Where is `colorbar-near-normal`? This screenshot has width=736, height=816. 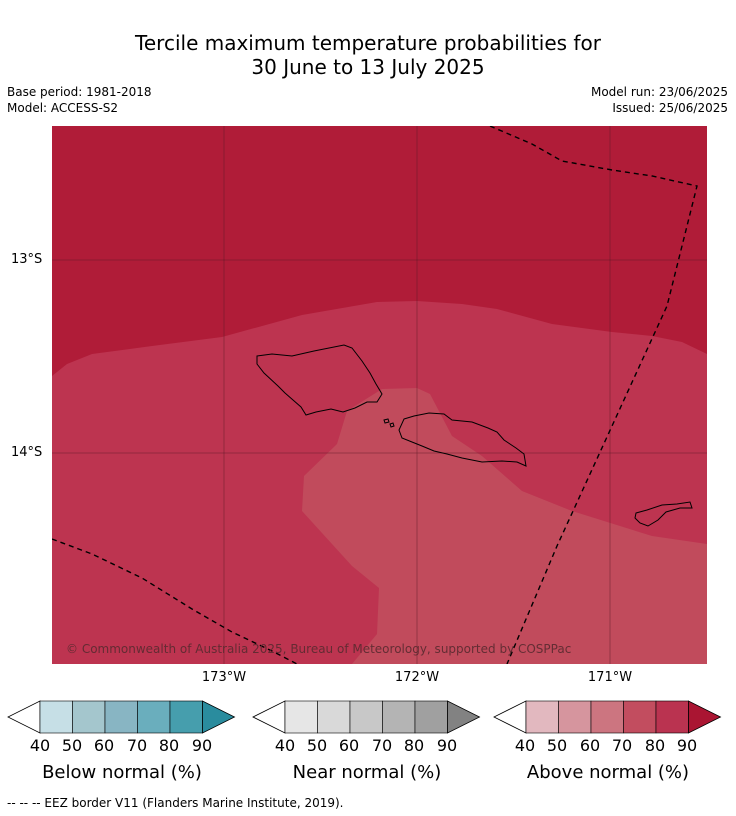
colorbar-near-normal is located at coordinates (367, 720).